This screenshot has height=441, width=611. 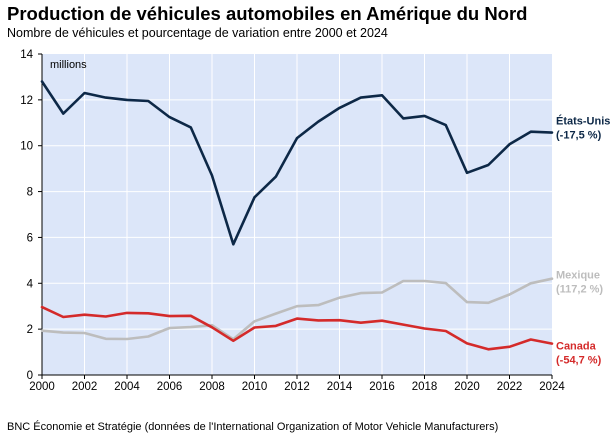 I want to click on y-tick-label: 2, so click(x=30, y=330).